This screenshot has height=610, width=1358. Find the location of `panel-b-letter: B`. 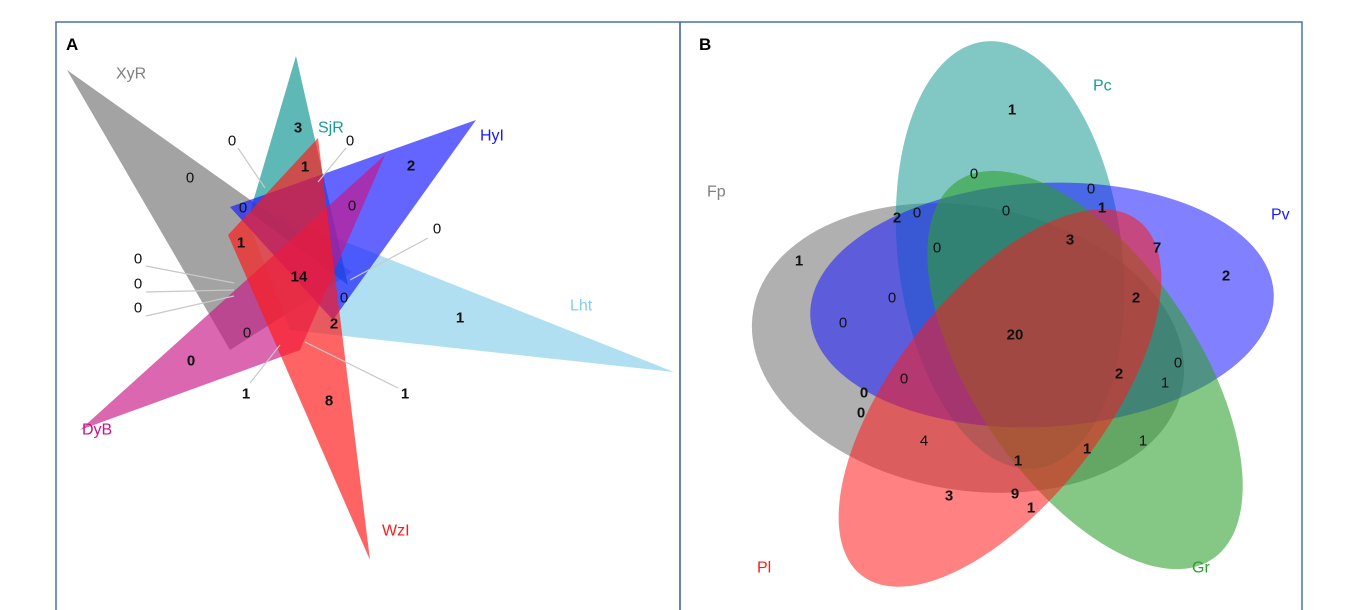

panel-b-letter: B is located at coordinates (705, 44).